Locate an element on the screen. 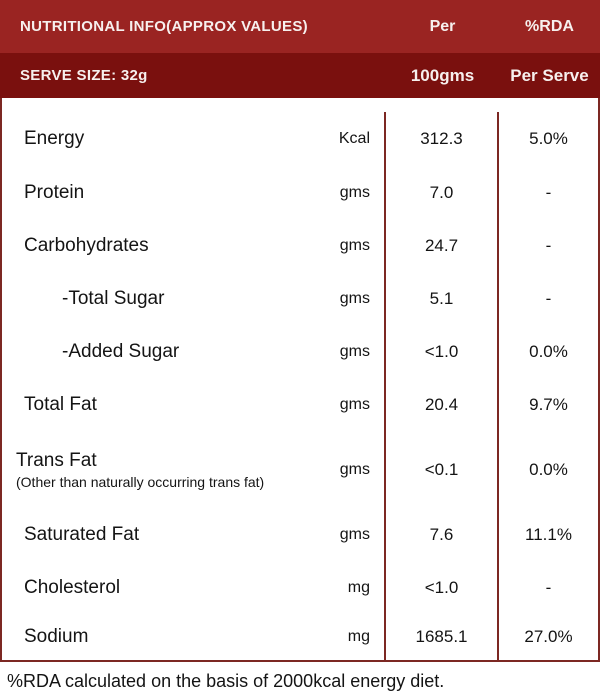  column-header-per: Per is located at coordinates (442, 26).